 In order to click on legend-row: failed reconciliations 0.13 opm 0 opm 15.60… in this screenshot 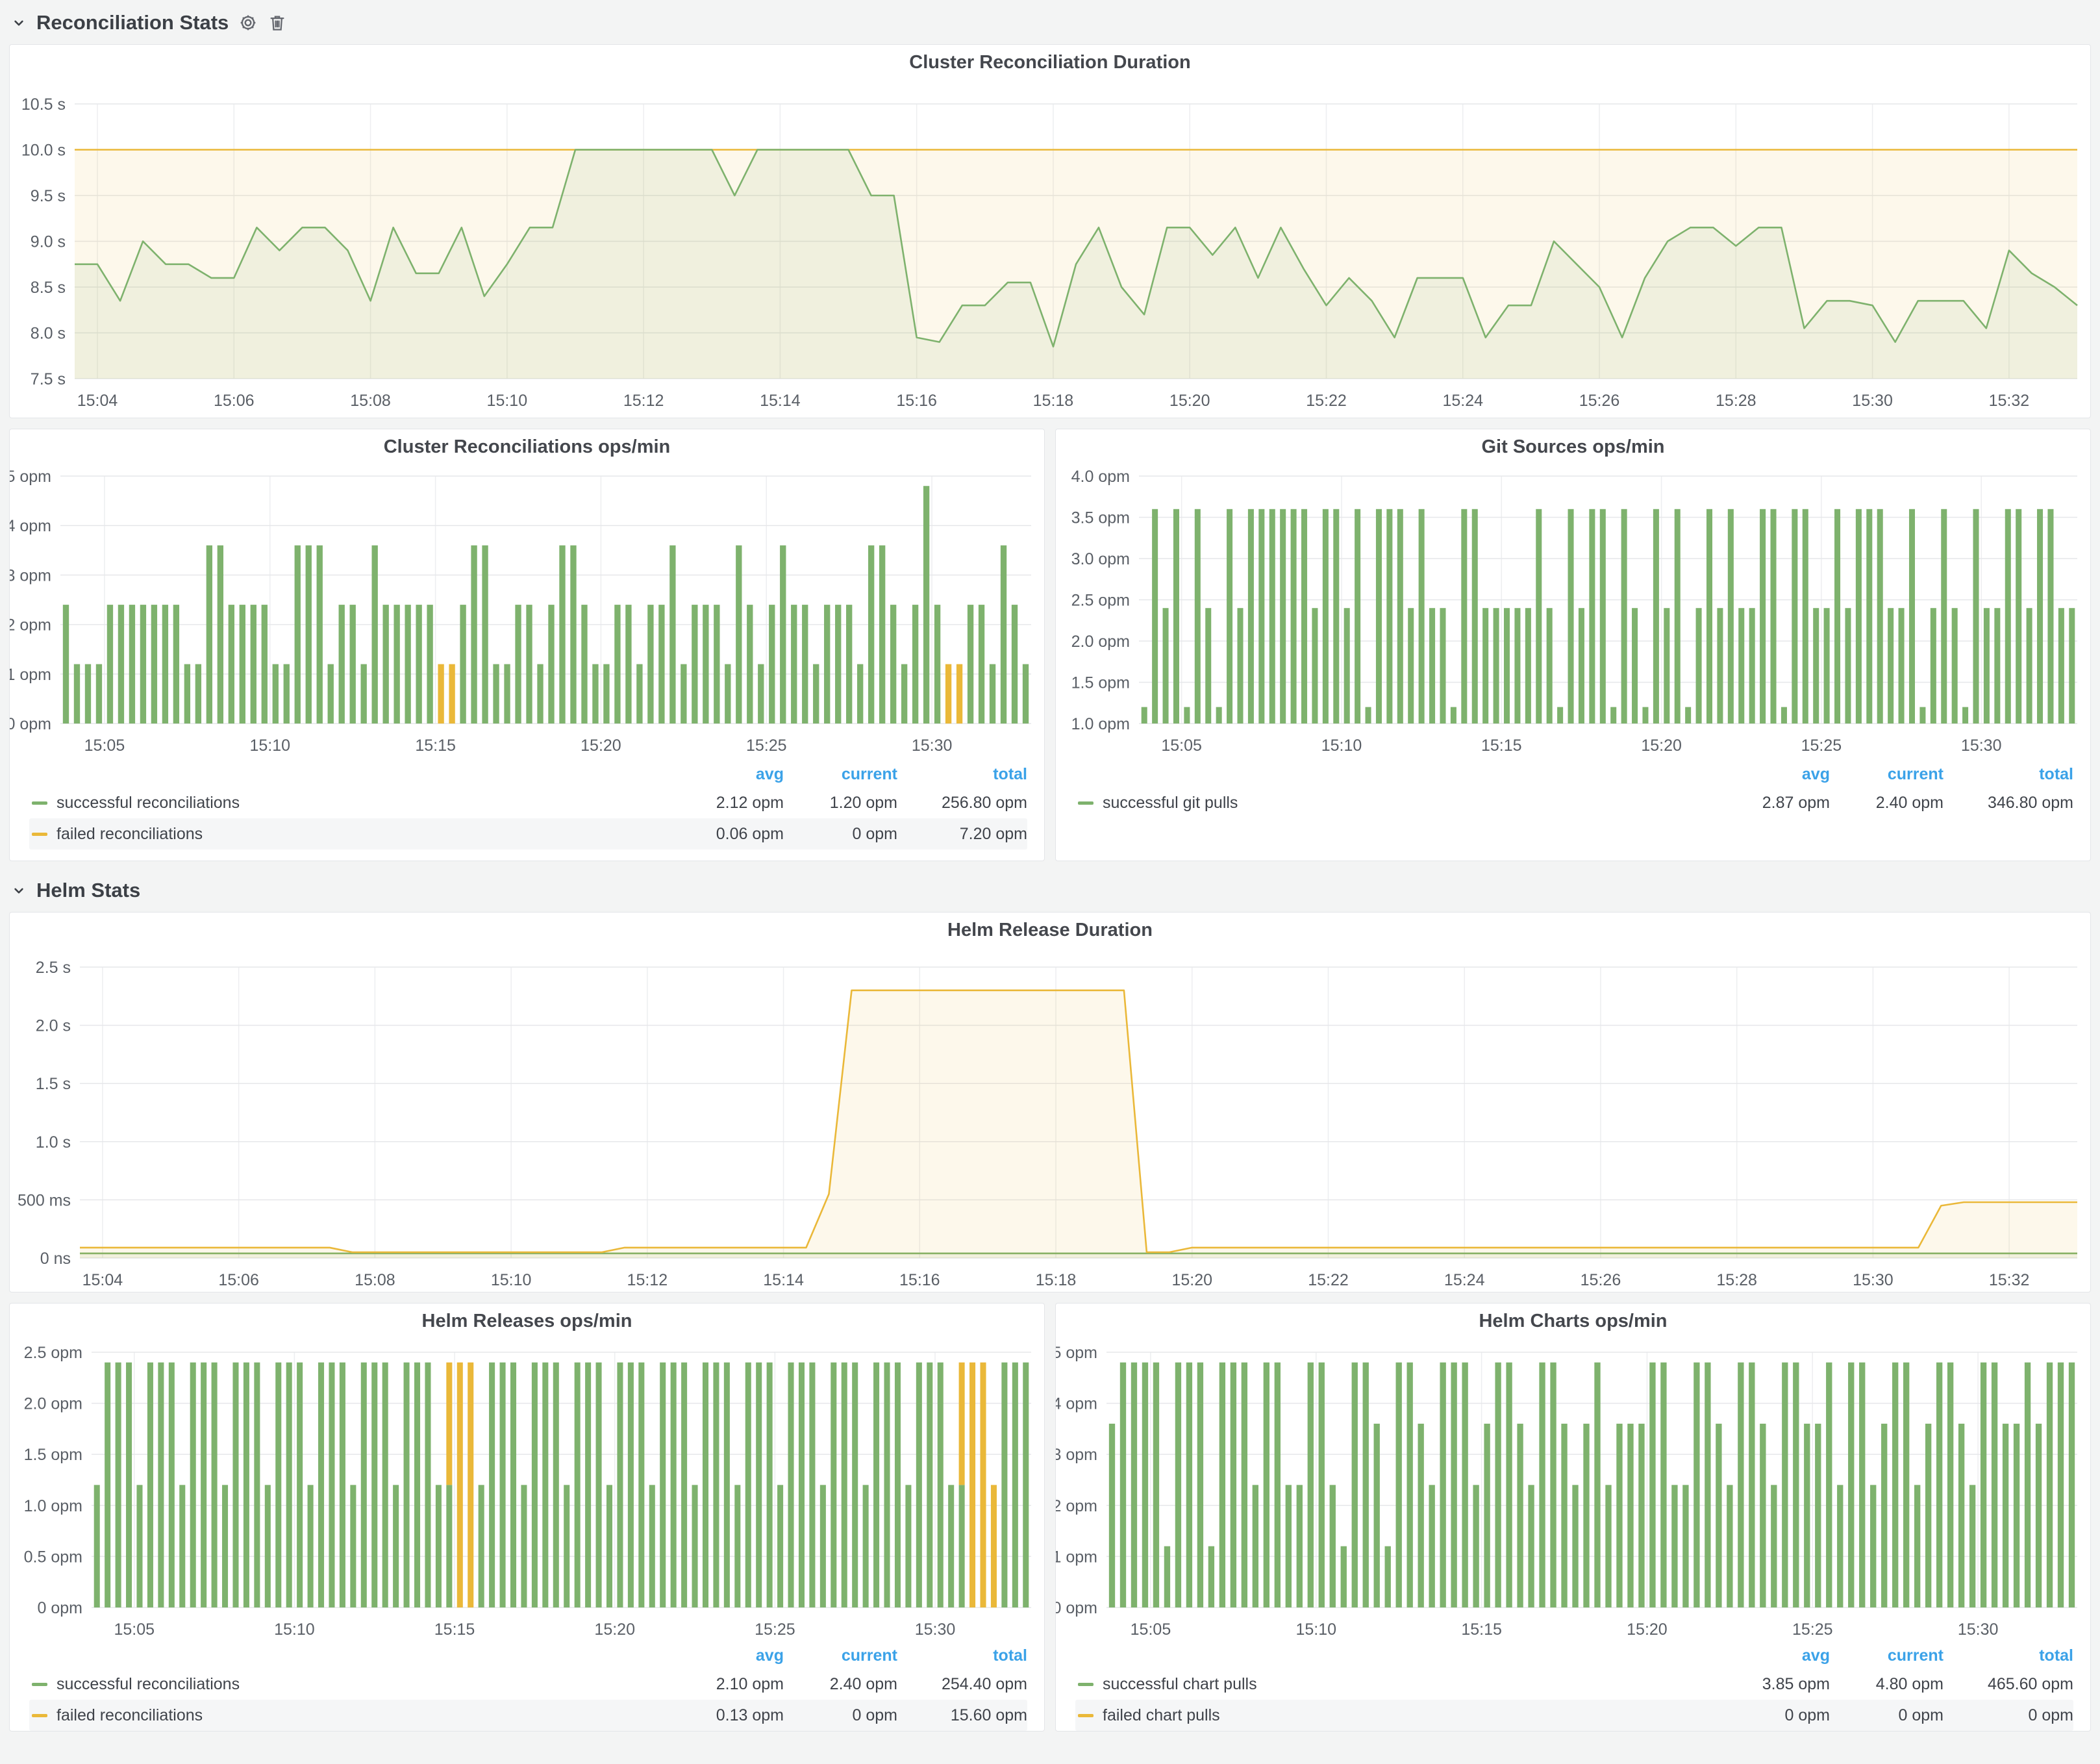, I will do `click(528, 1716)`.